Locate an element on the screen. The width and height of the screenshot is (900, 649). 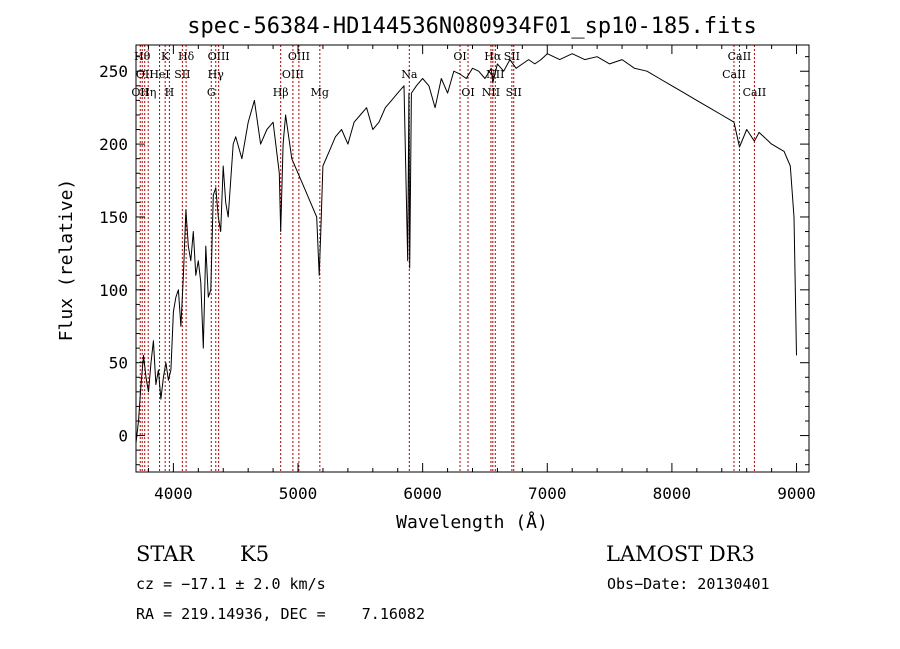
x-tick-label: 9000 is located at coordinates (796, 493).